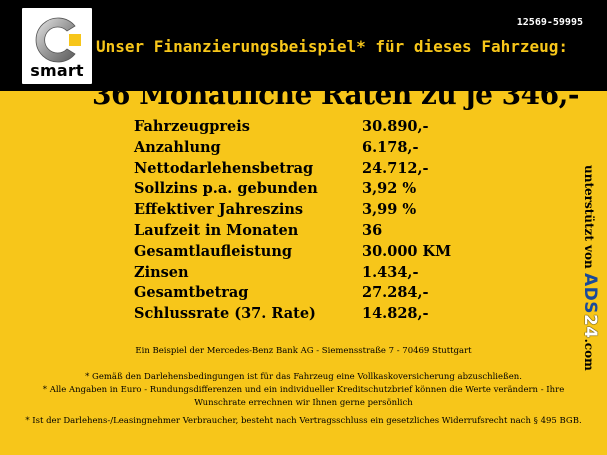 The image size is (607, 455). Describe the element at coordinates (395, 314) in the screenshot. I see `row-value: 14.828,-` at that location.